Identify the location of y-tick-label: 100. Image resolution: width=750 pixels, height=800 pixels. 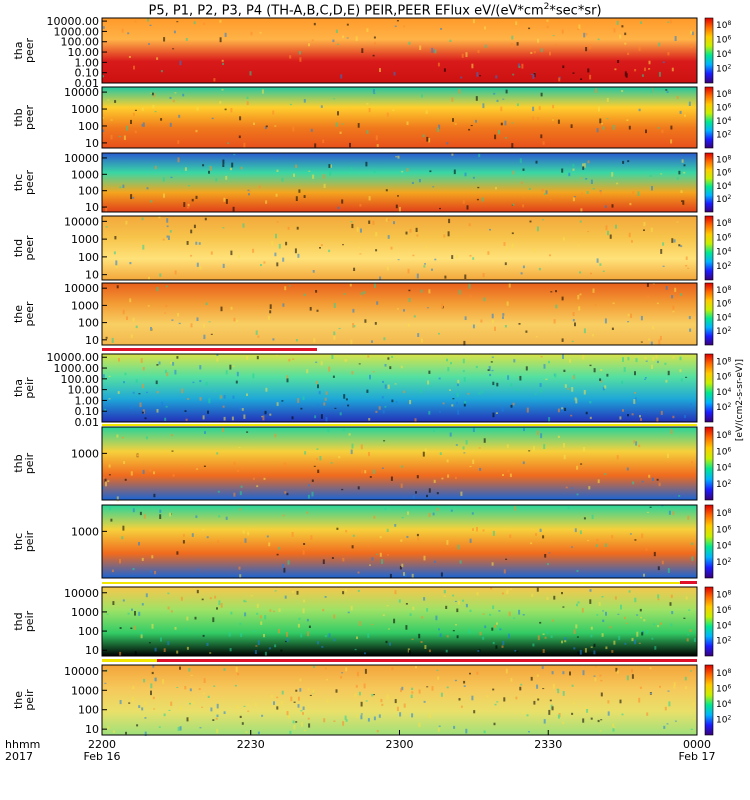
(88, 257).